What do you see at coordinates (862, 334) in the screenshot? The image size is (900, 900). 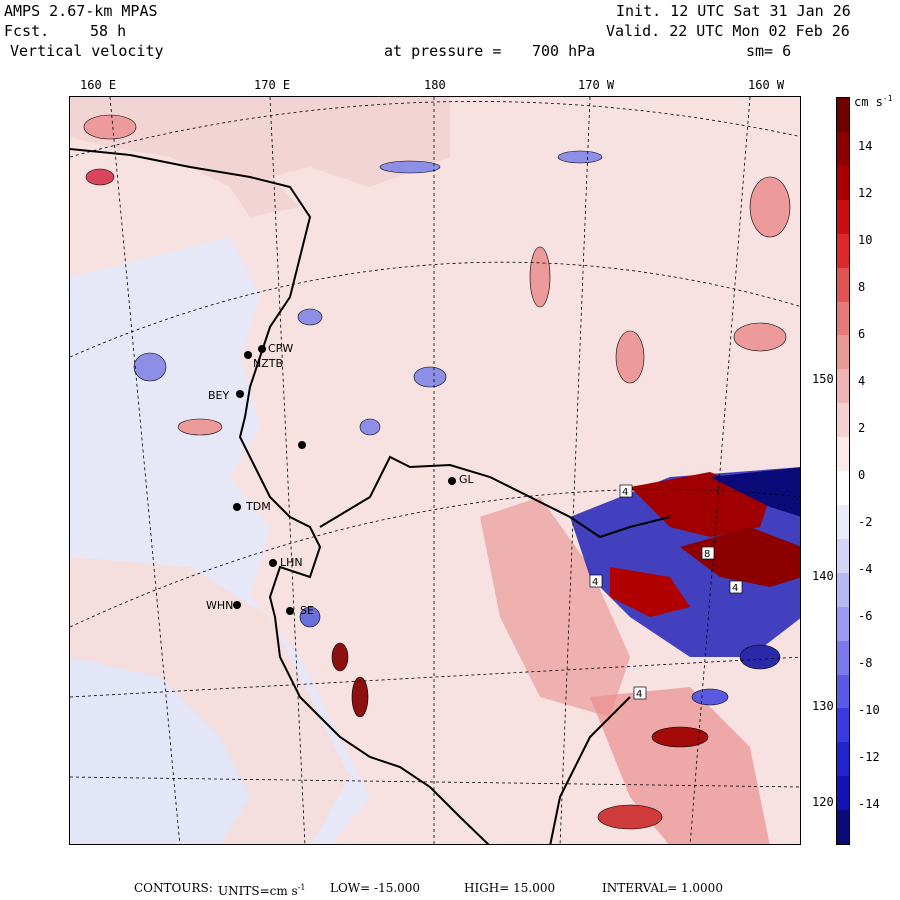 I see `colorbar-tick-label: 6` at bounding box center [862, 334].